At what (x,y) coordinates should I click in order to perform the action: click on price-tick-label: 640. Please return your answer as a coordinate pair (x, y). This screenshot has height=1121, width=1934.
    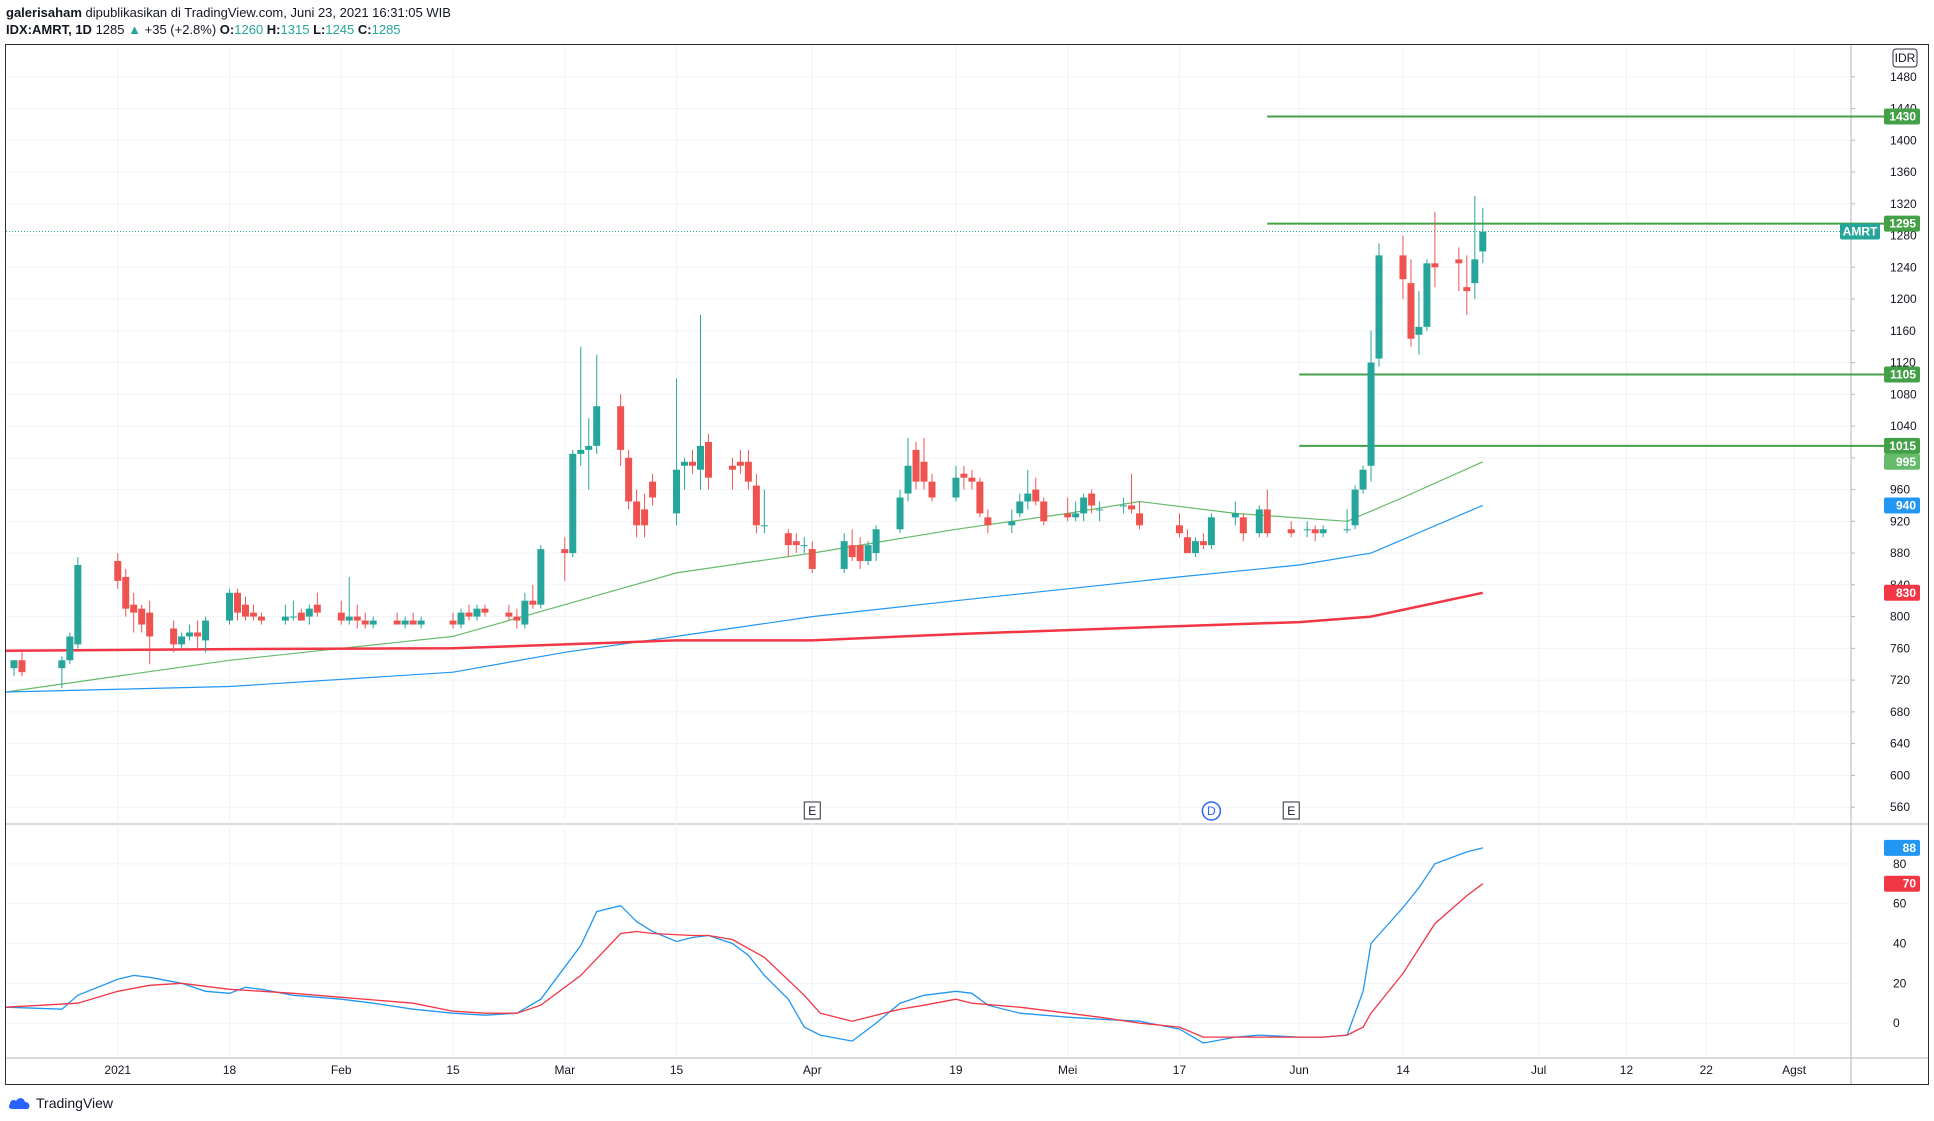
    Looking at the image, I should click on (1900, 744).